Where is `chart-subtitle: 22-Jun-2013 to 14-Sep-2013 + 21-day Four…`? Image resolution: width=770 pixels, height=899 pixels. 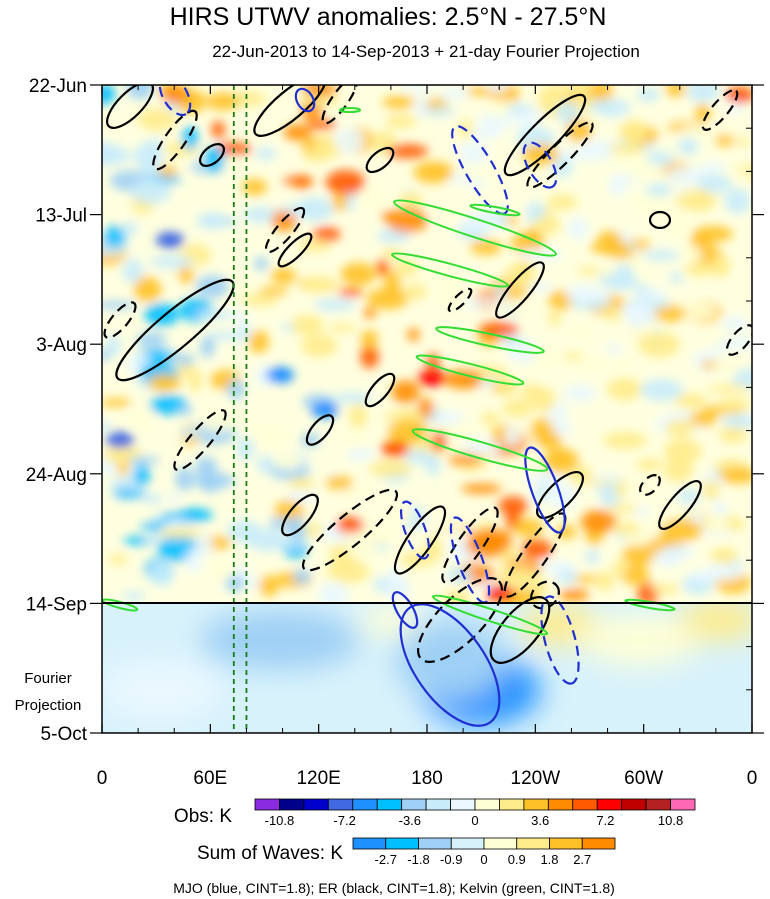 chart-subtitle: 22-Jun-2013 to 14-Sep-2013 + 21-day Four… is located at coordinates (426, 51).